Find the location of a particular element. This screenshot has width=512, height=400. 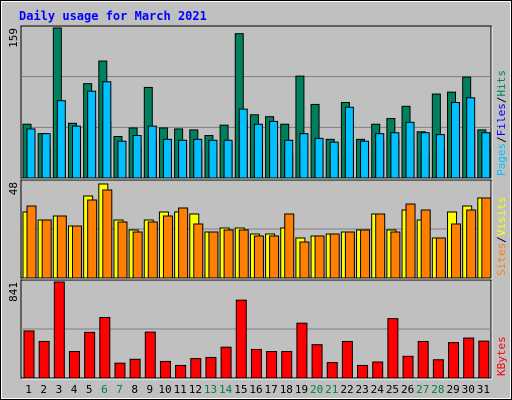

legend-middle: Sites/Visits is located at coordinates (501, 237).